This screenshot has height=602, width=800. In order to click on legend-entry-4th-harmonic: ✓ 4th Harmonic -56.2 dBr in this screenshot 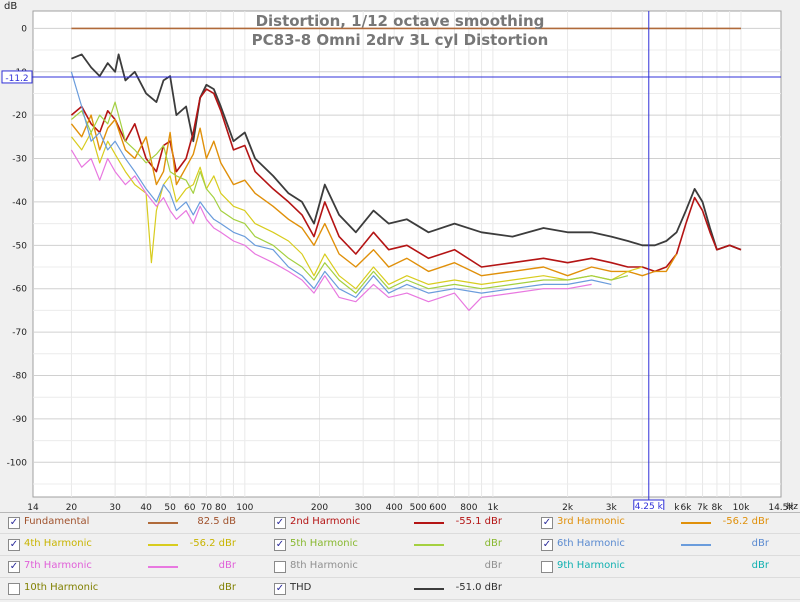, I will do `click(134, 545)`.